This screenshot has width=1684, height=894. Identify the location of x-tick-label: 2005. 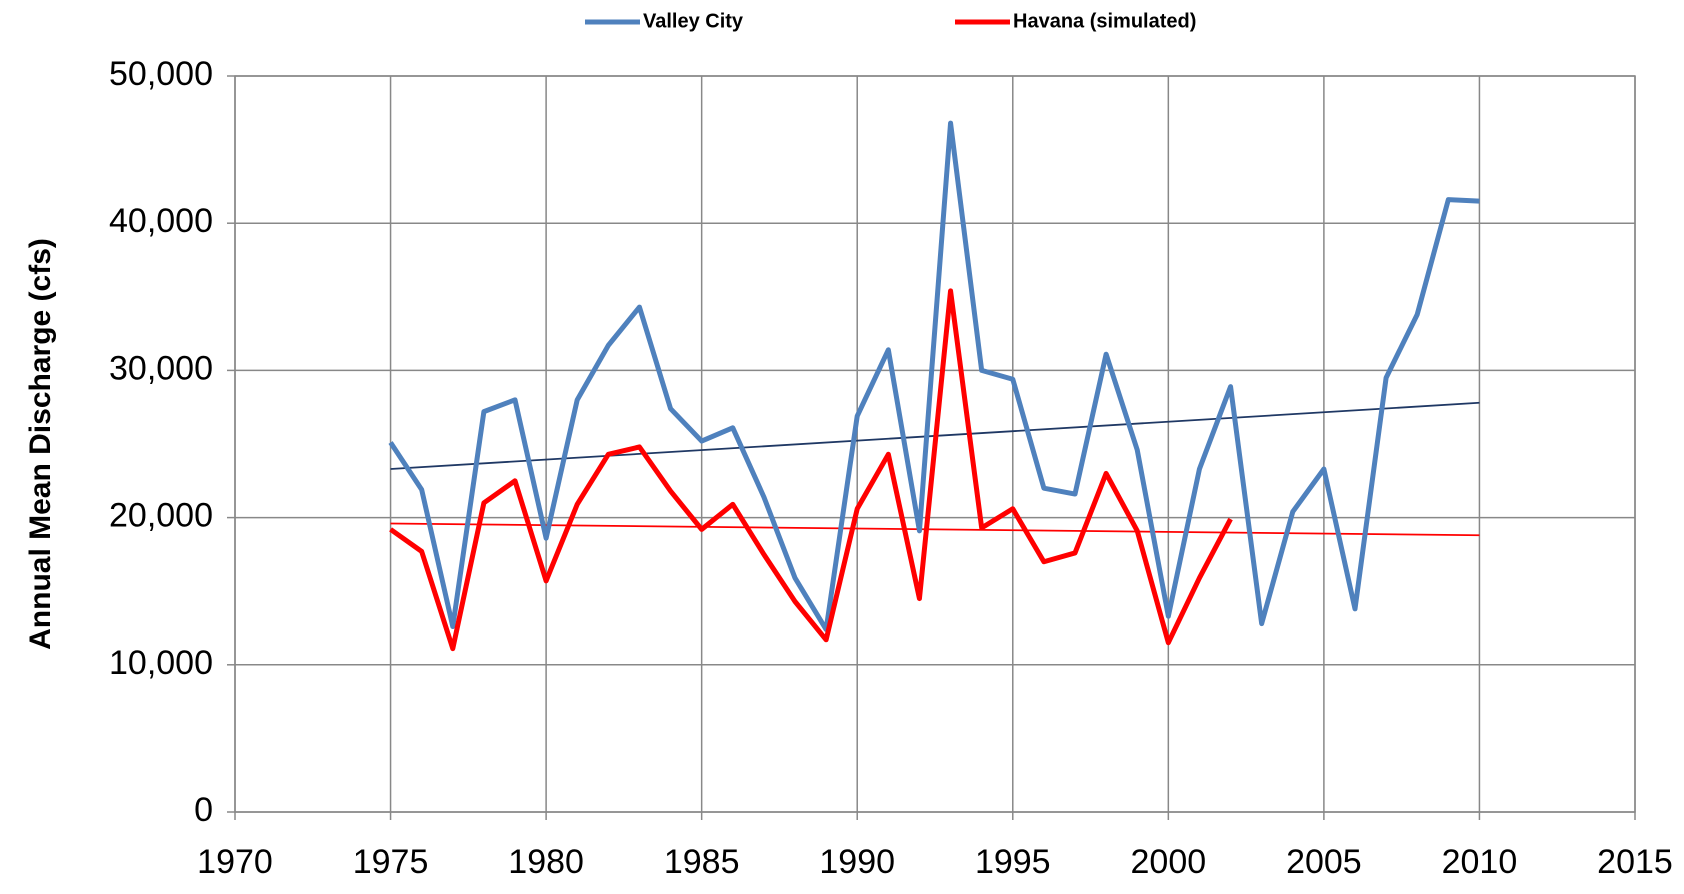
(1324, 862).